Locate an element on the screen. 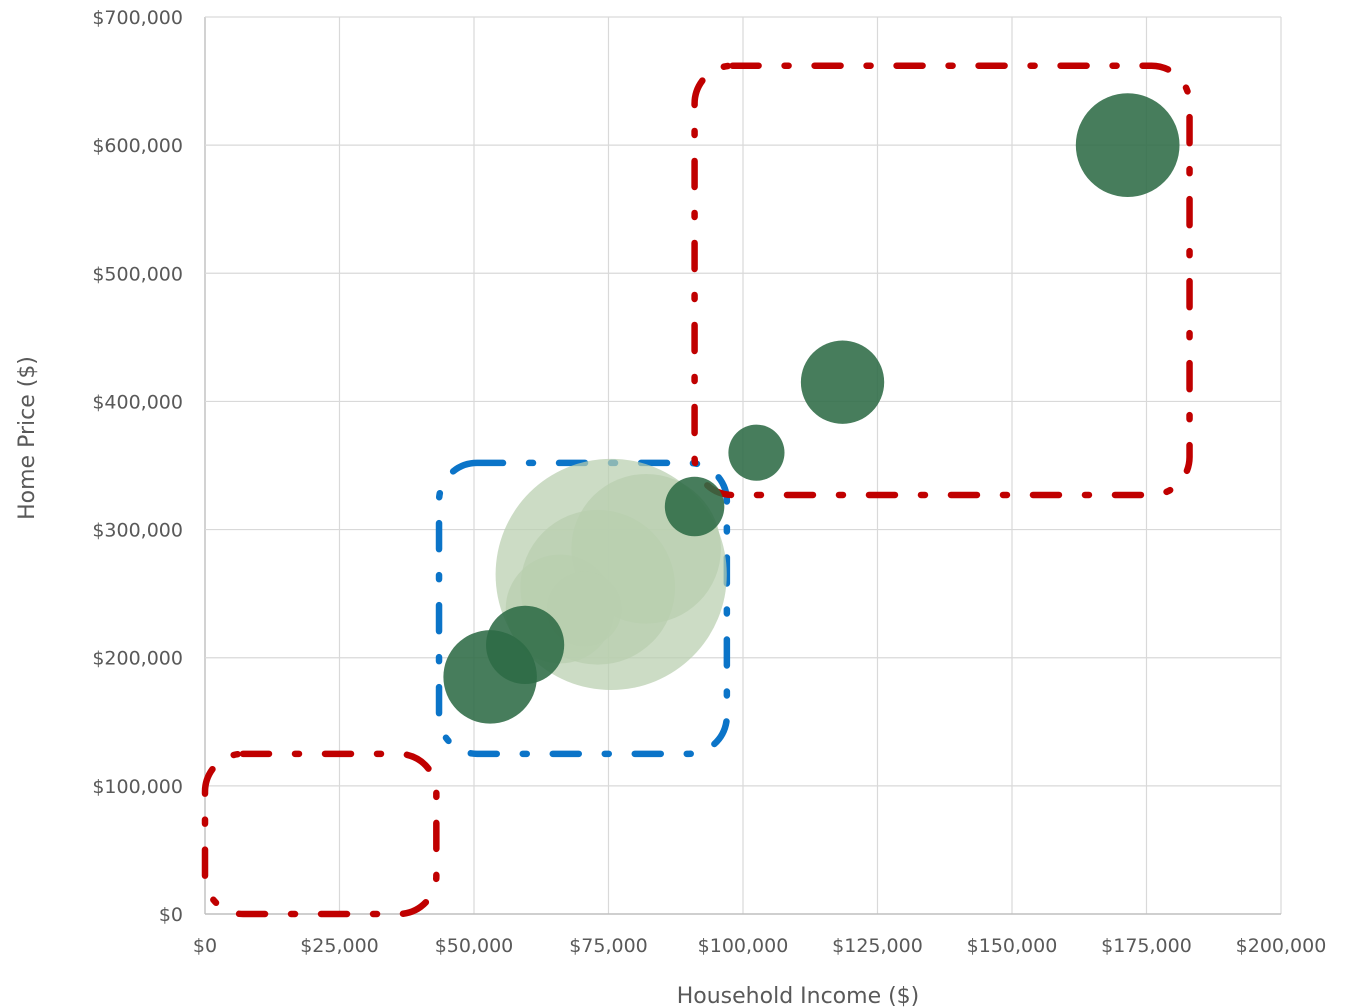 The image size is (1363, 1008). x-tick-label: $100,000 is located at coordinates (743, 946).